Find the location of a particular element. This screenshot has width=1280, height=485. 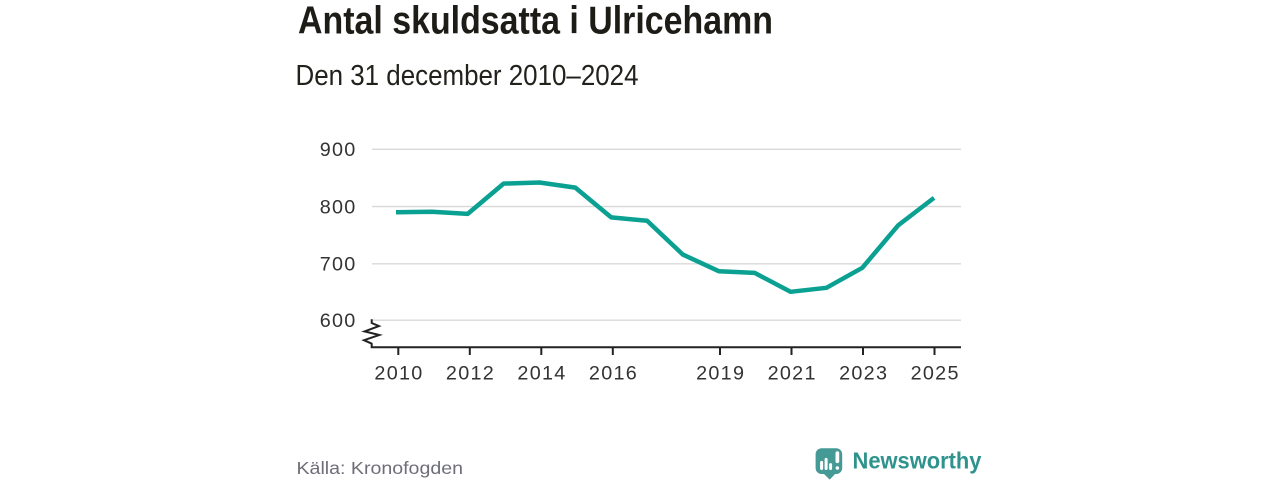

svg-text: Antal skuldsatta i Ulricehamn is located at coordinates (535, 21).